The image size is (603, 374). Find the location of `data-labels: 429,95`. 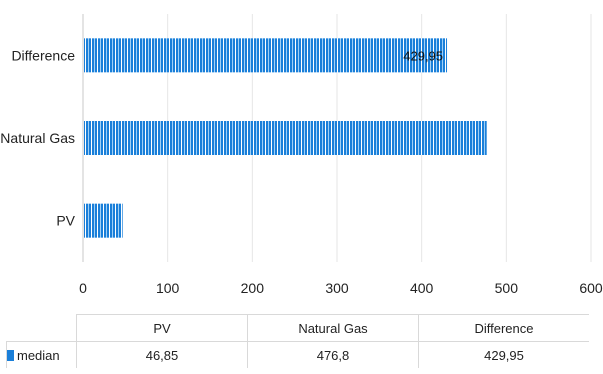

data-labels: 429,95 is located at coordinates (423, 55).